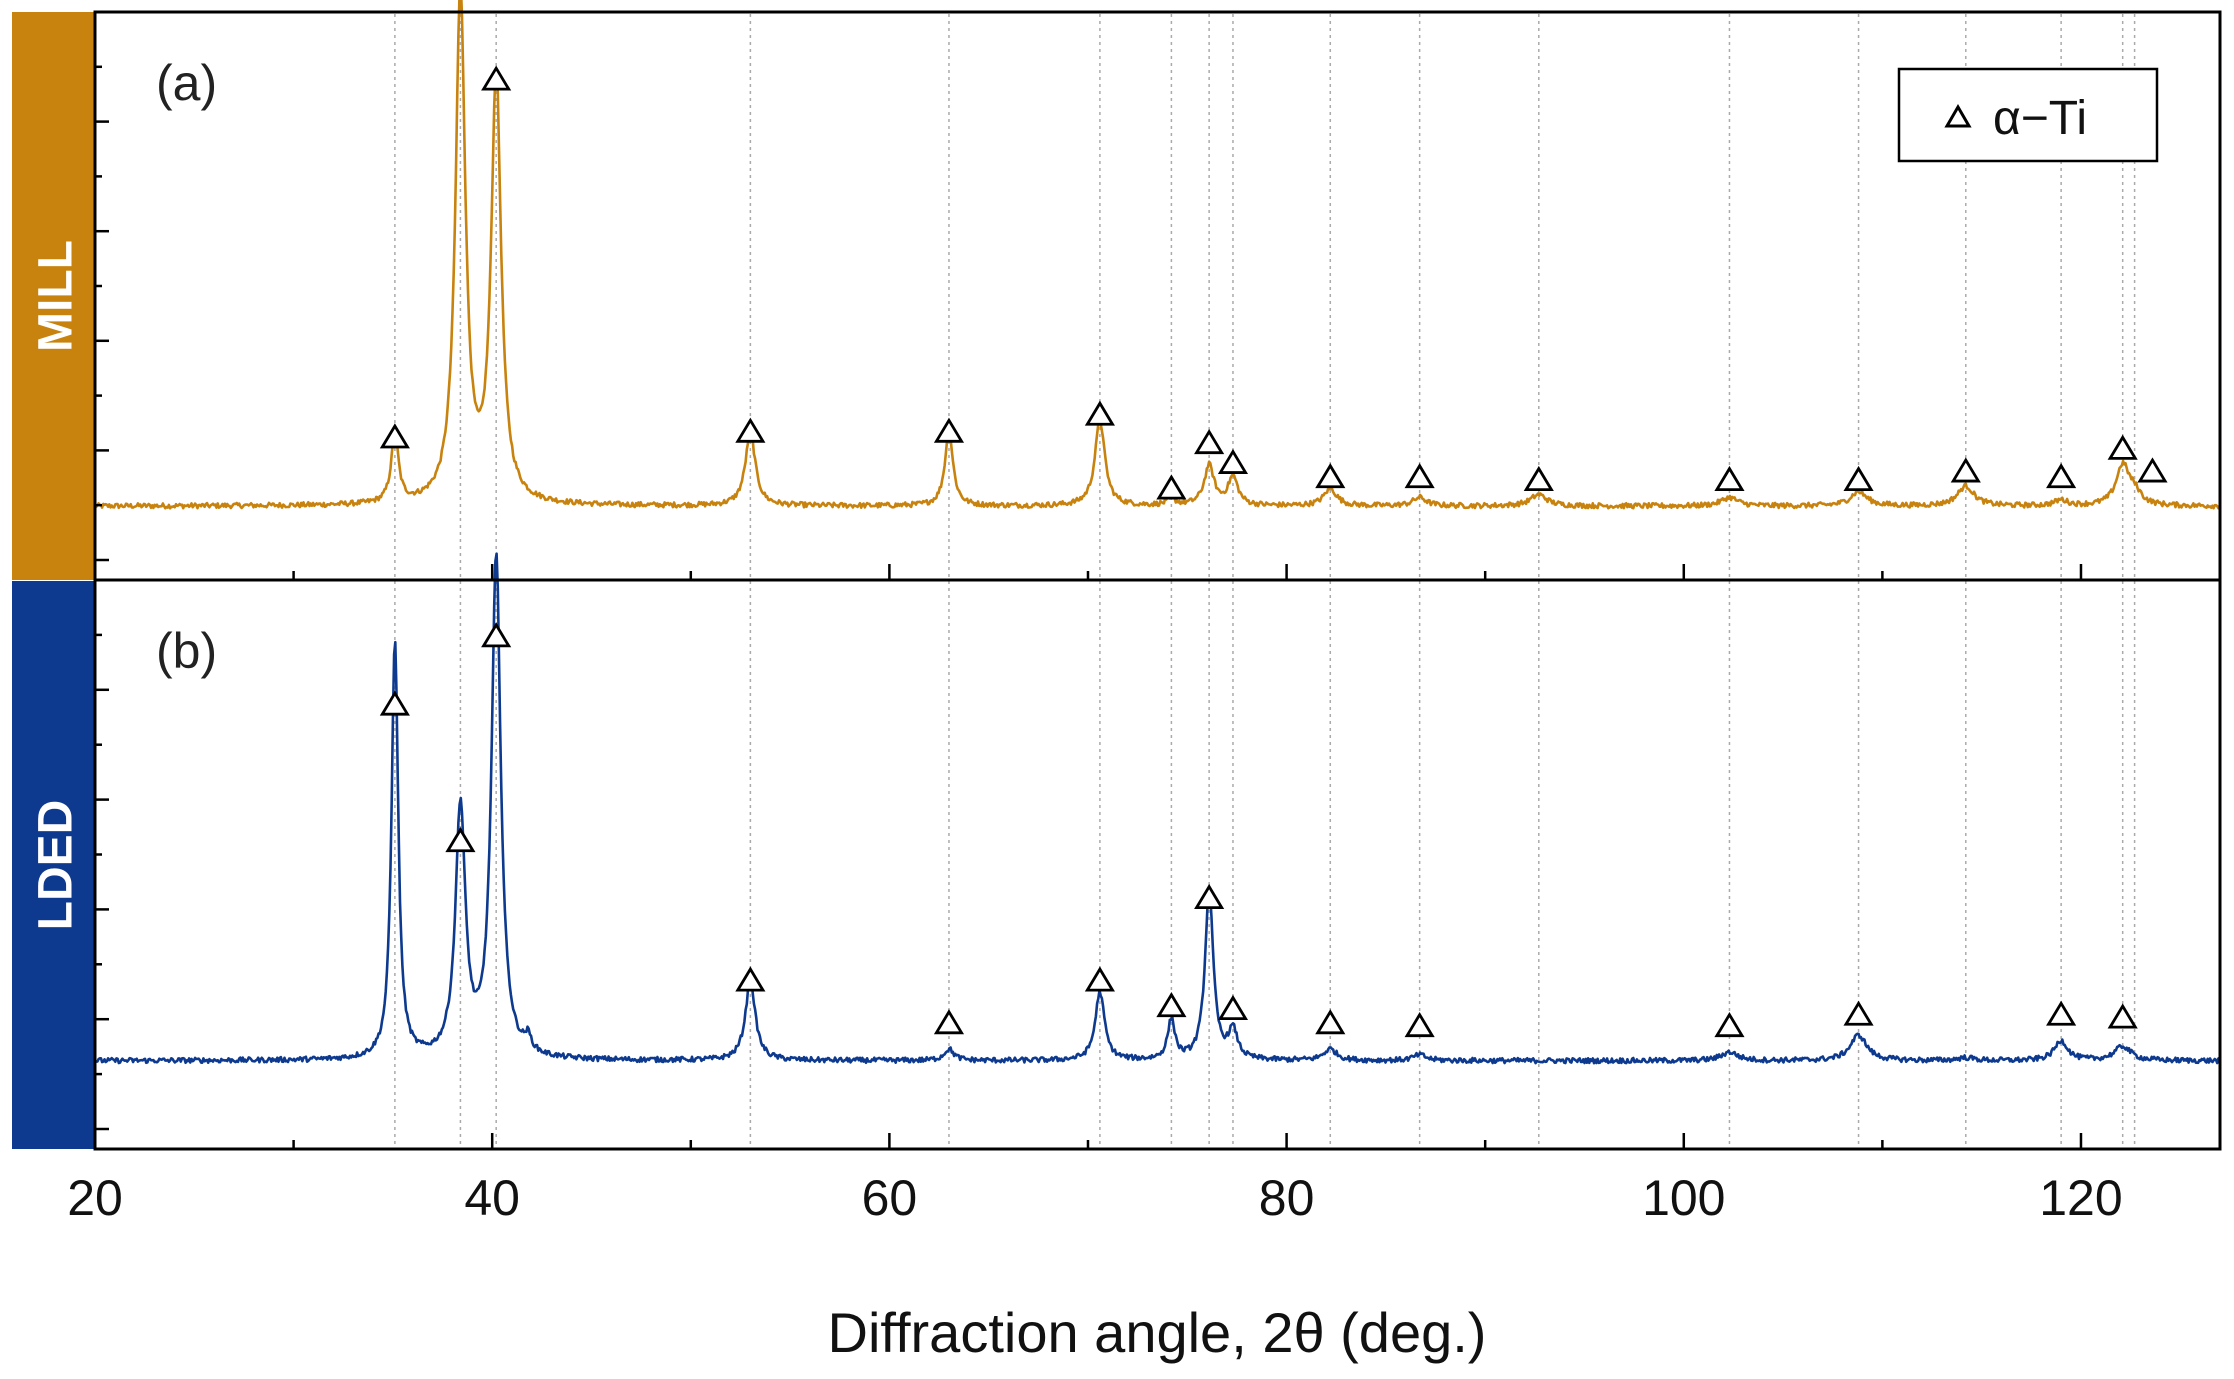  I want to click on x-axis-label: Diffraction angle, 2θ (deg.), so click(1157, 1332).